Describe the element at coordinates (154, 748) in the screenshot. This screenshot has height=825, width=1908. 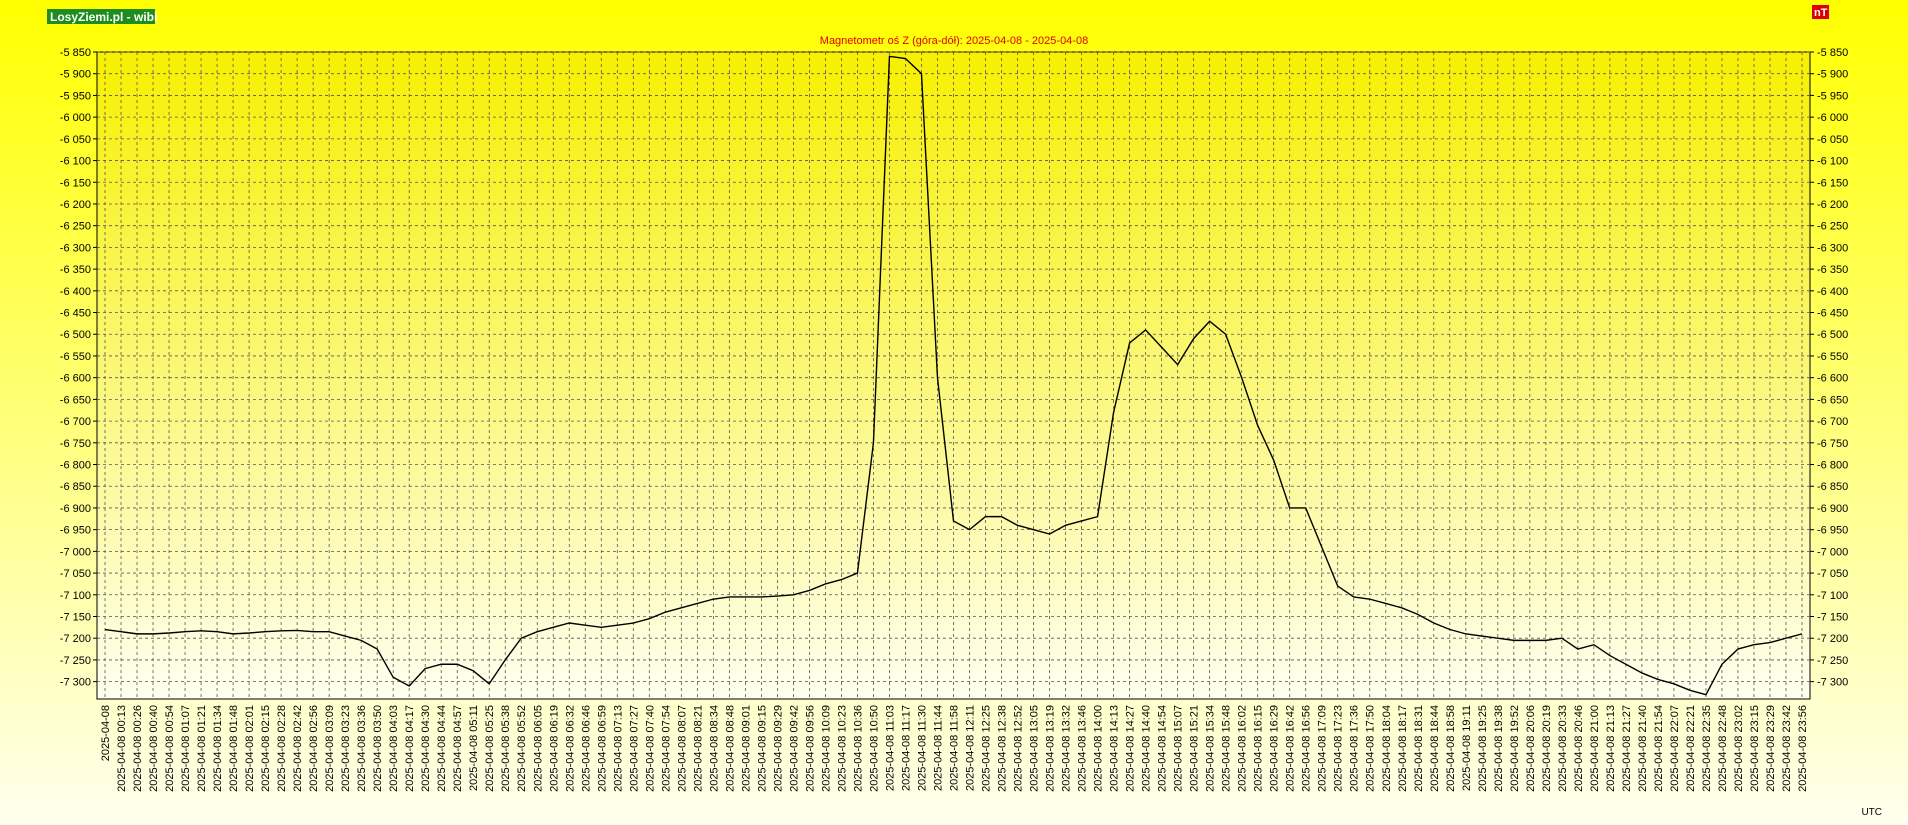
I see `x-tick-label: 2025-04-08 00:40` at that location.